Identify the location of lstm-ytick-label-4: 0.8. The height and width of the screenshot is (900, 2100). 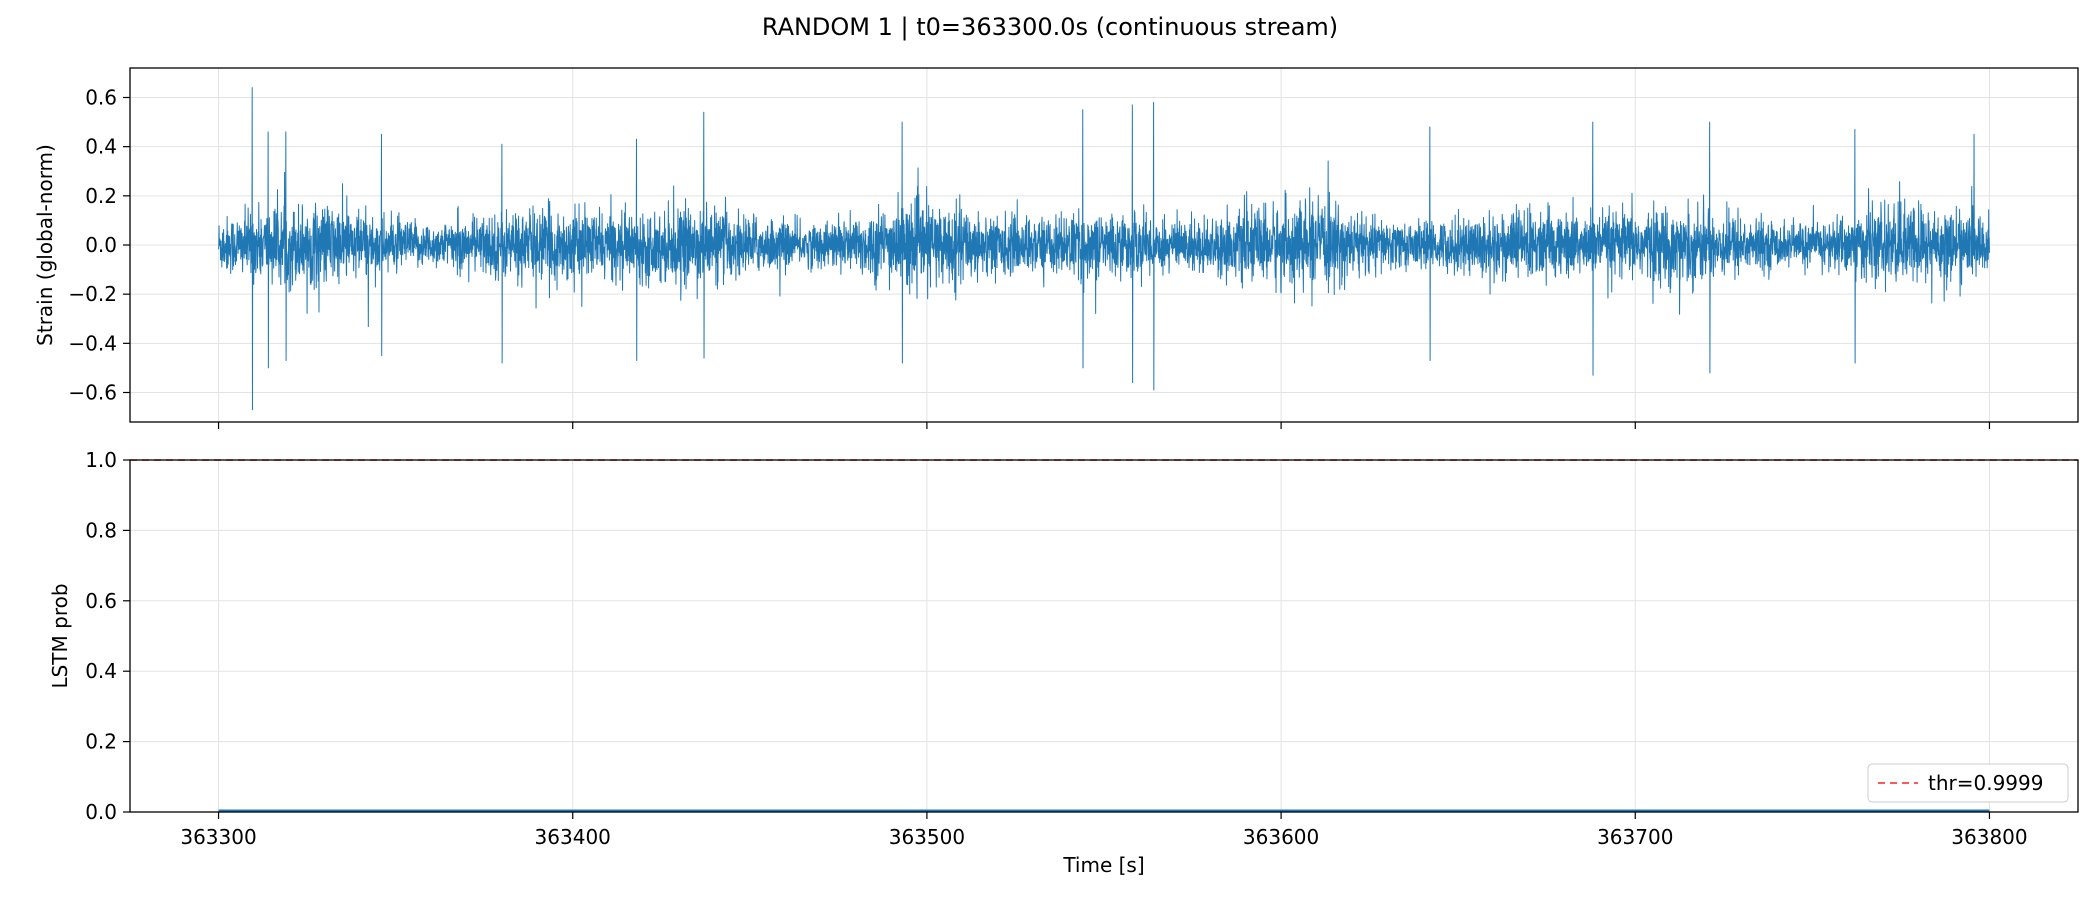
(101, 530).